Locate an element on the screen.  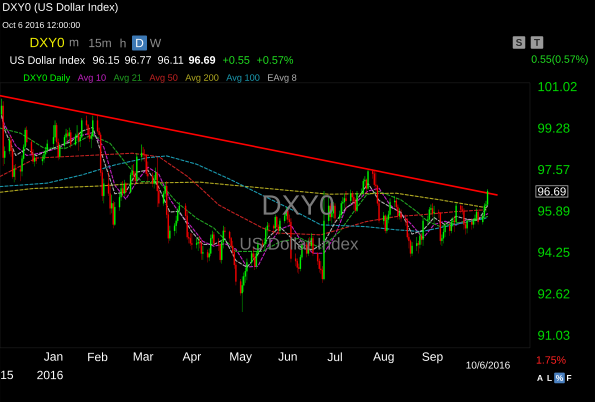
text: F is located at coordinates (569, 378).